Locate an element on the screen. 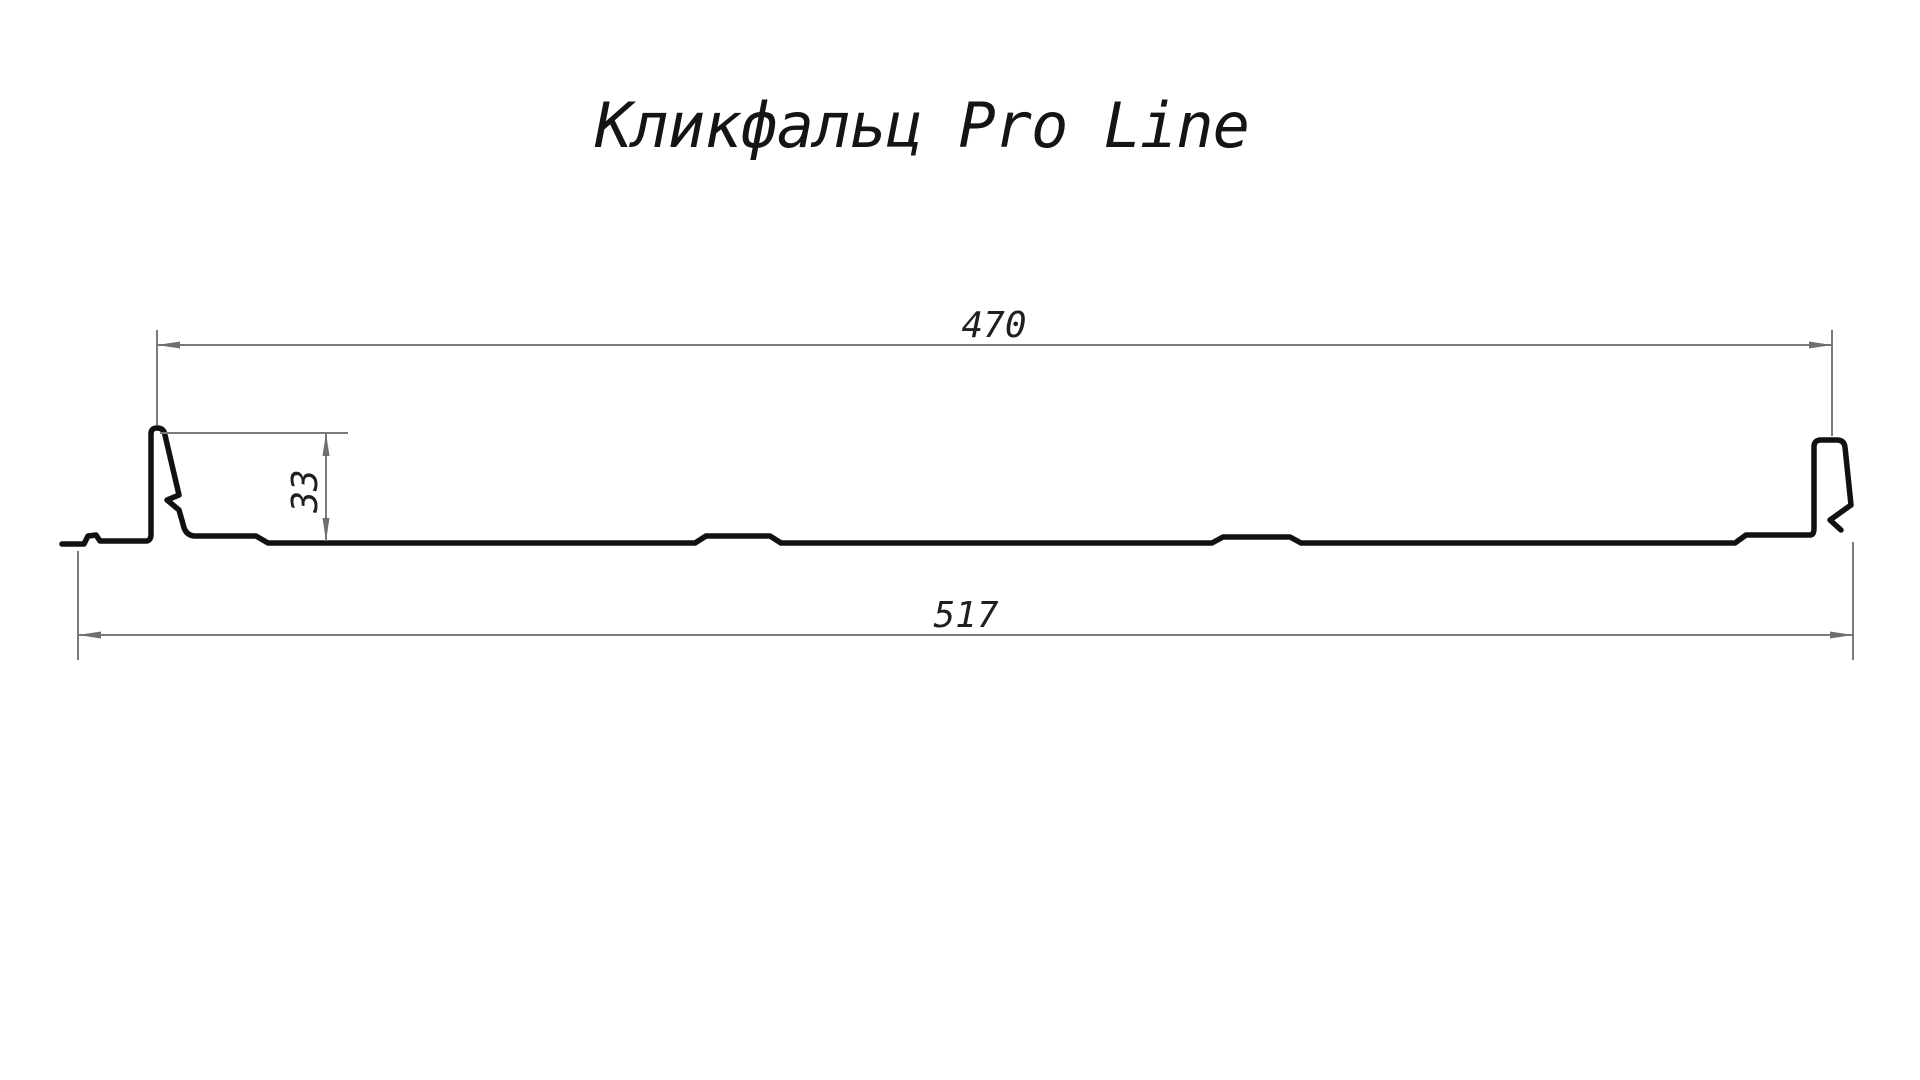 The image size is (1920, 1080). drawing-title: Кликфальц Pro Line is located at coordinates (921, 125).